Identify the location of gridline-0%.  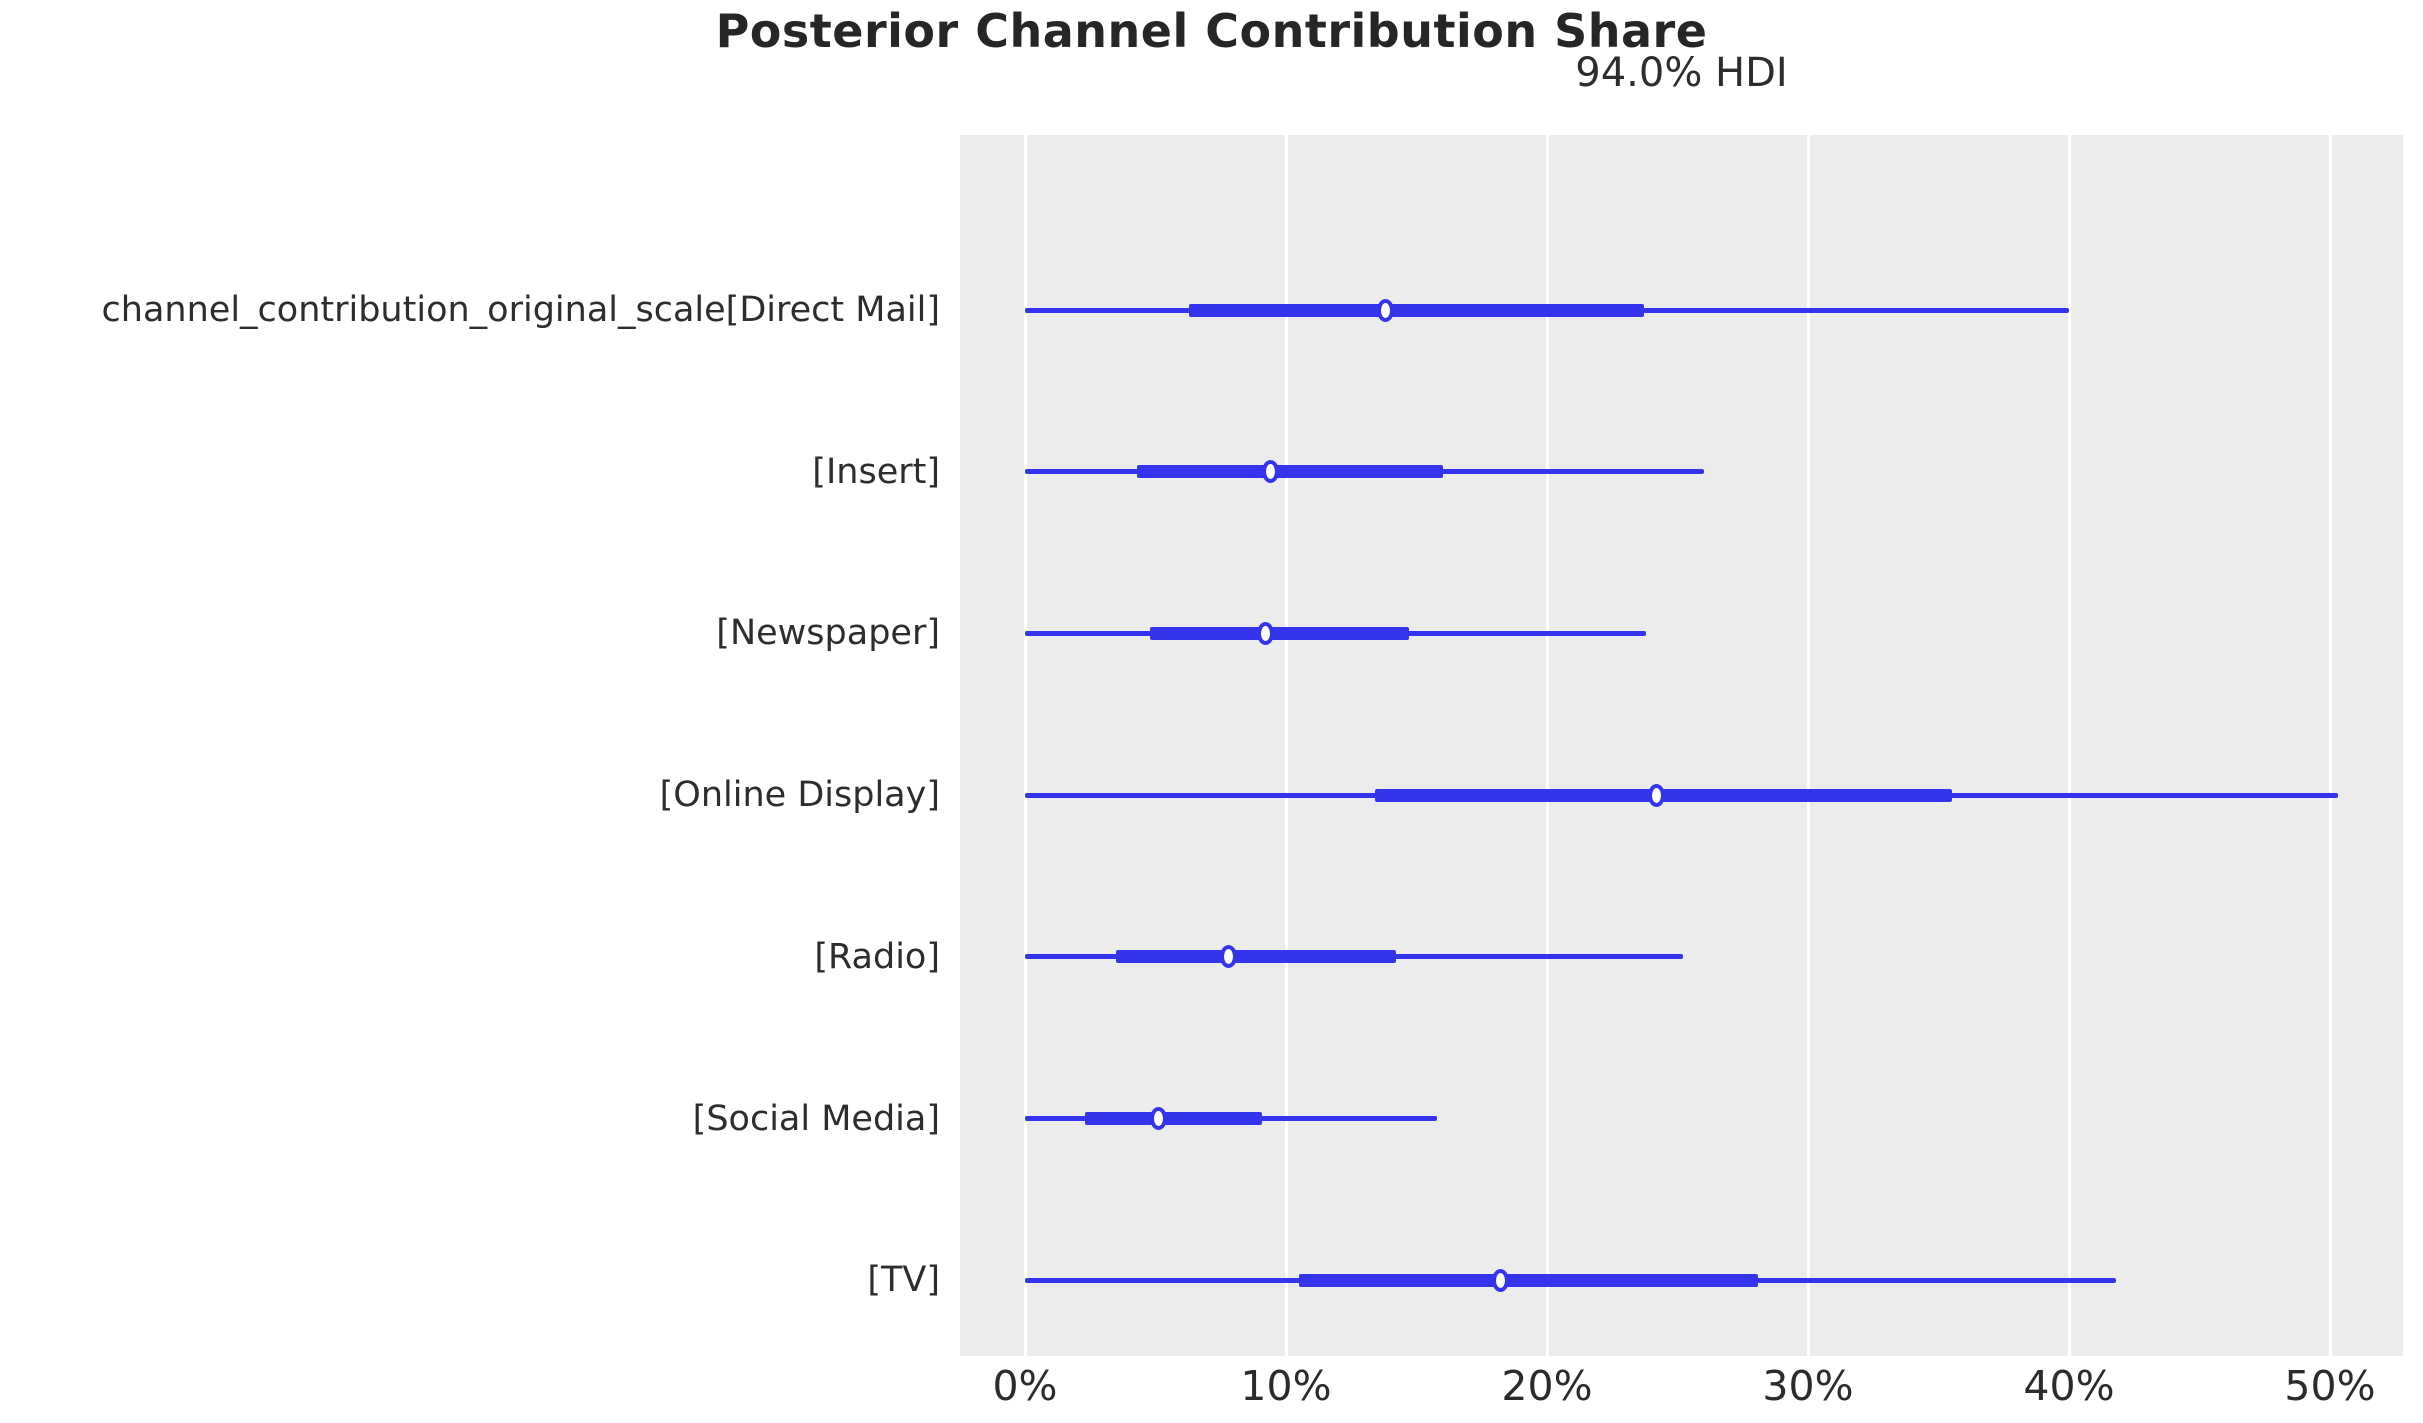
(1025, 745).